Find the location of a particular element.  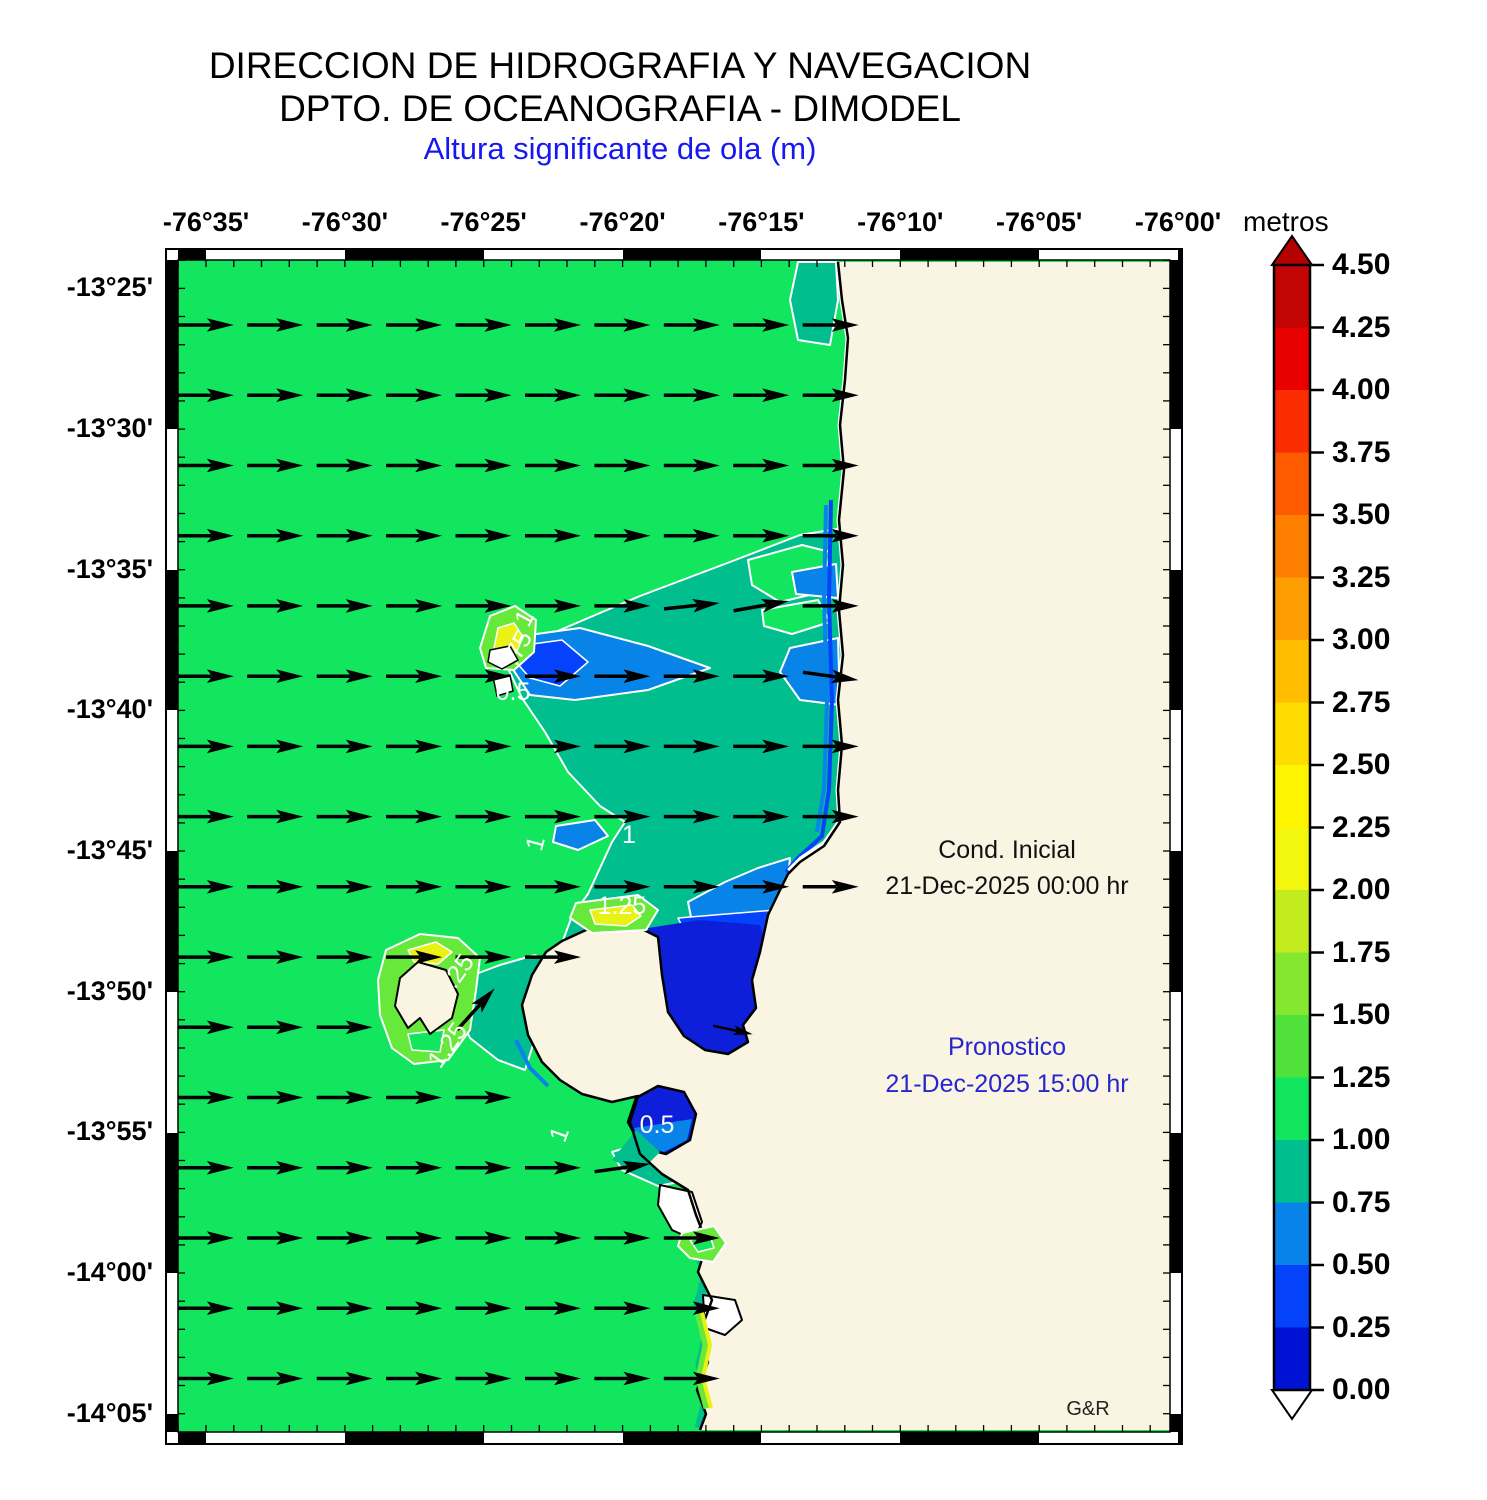

contour-region-075-100-north-coast is located at coordinates (814, 303).